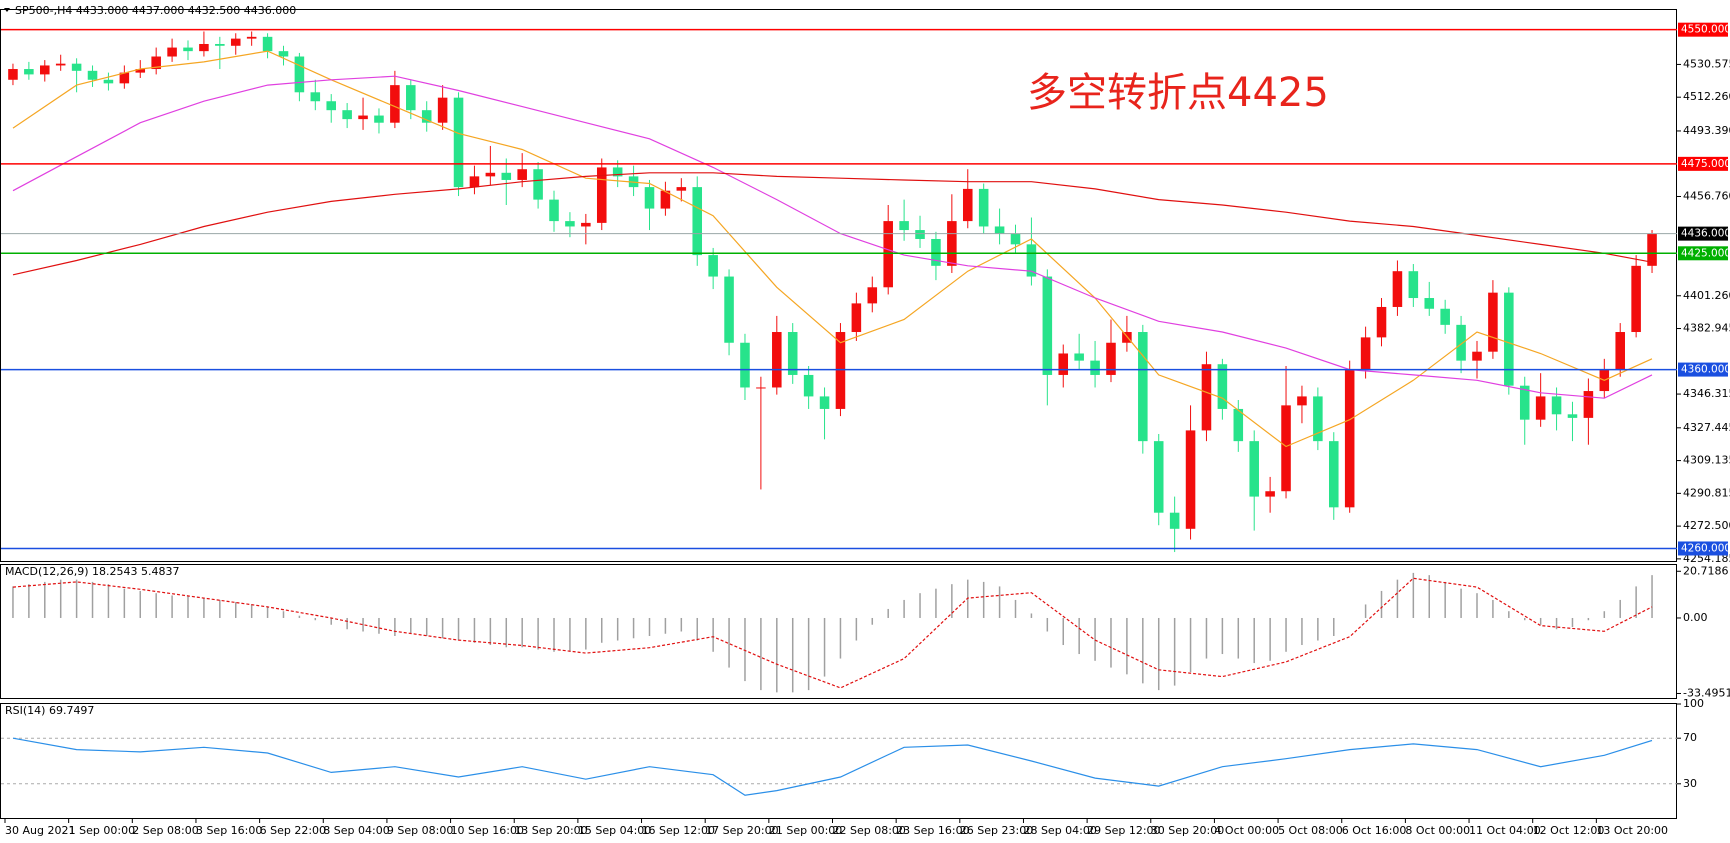 The width and height of the screenshot is (1730, 843). I want to click on rsi-frame, so click(838, 761).